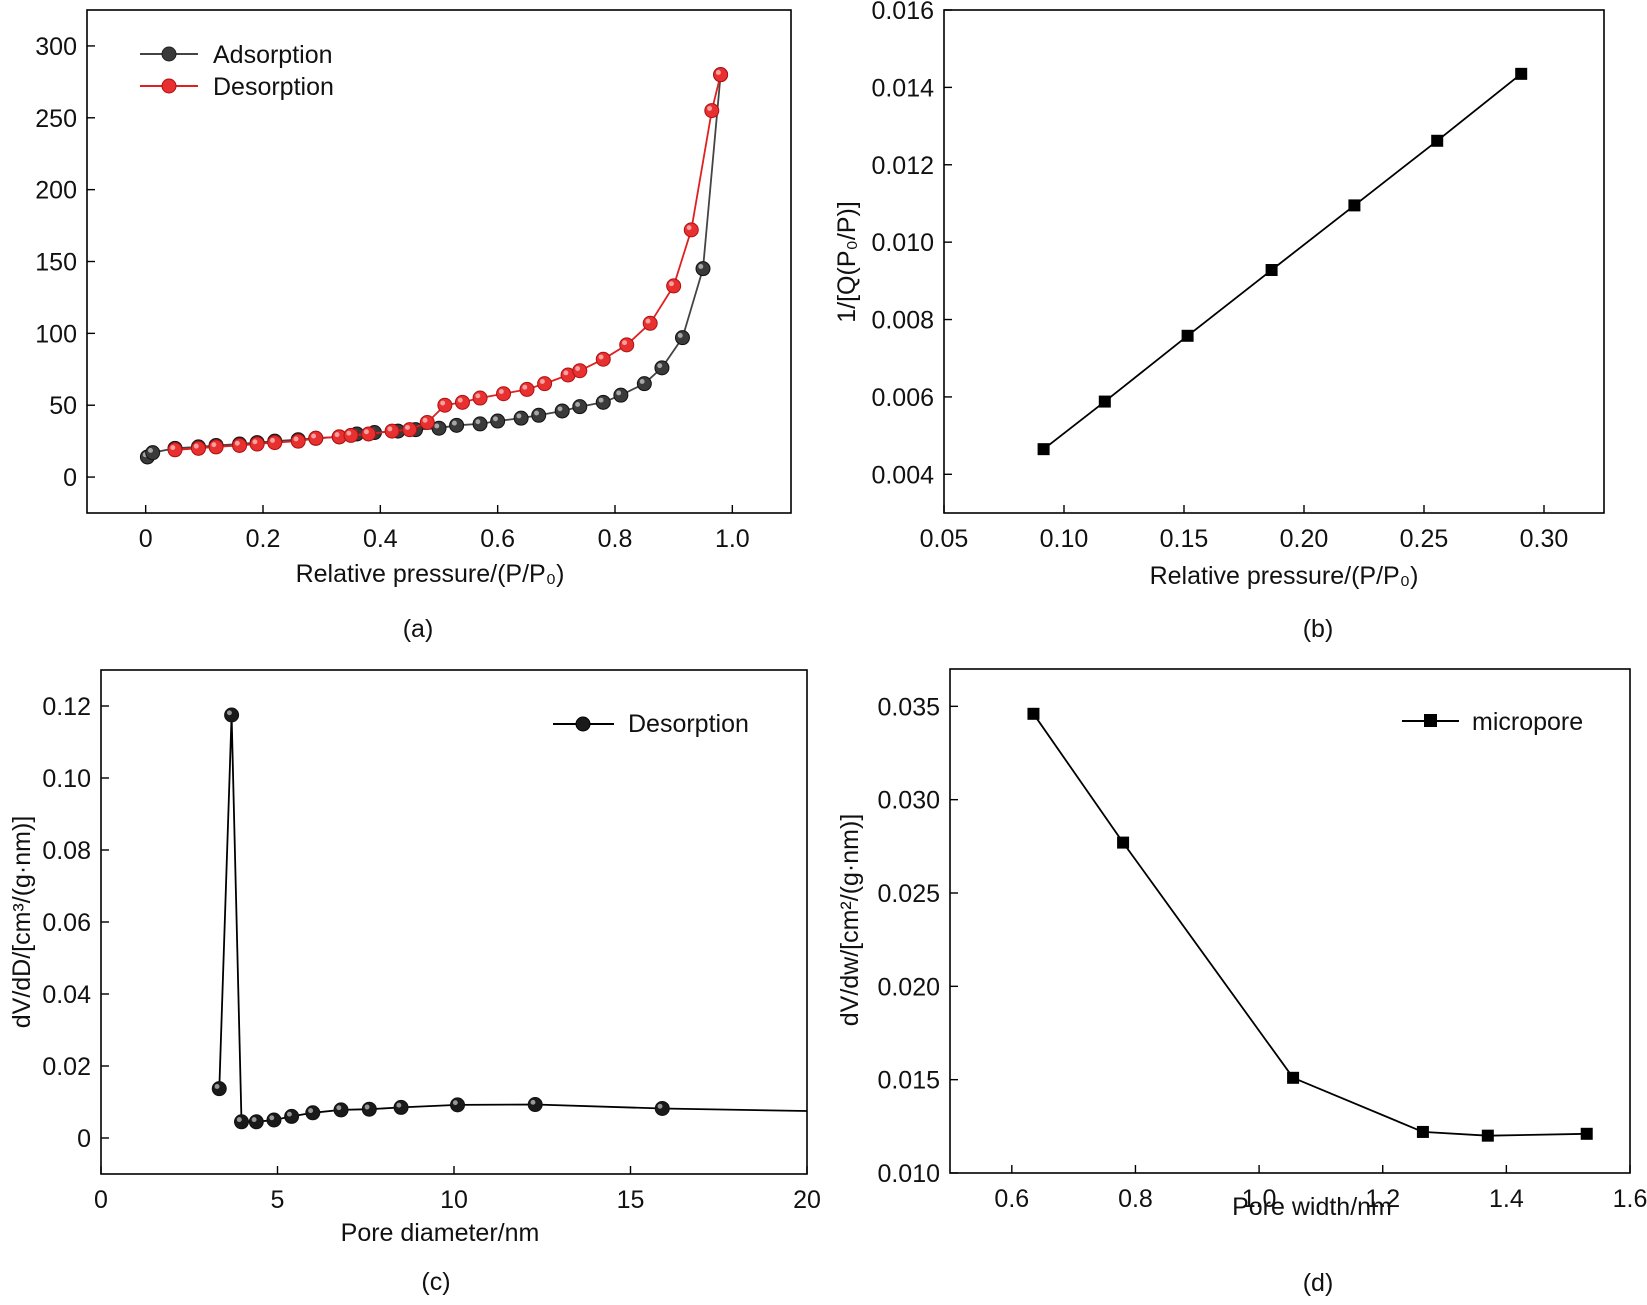 This screenshot has width=1647, height=1305. I want to click on y-tick-label: 0.014, so click(902, 88).